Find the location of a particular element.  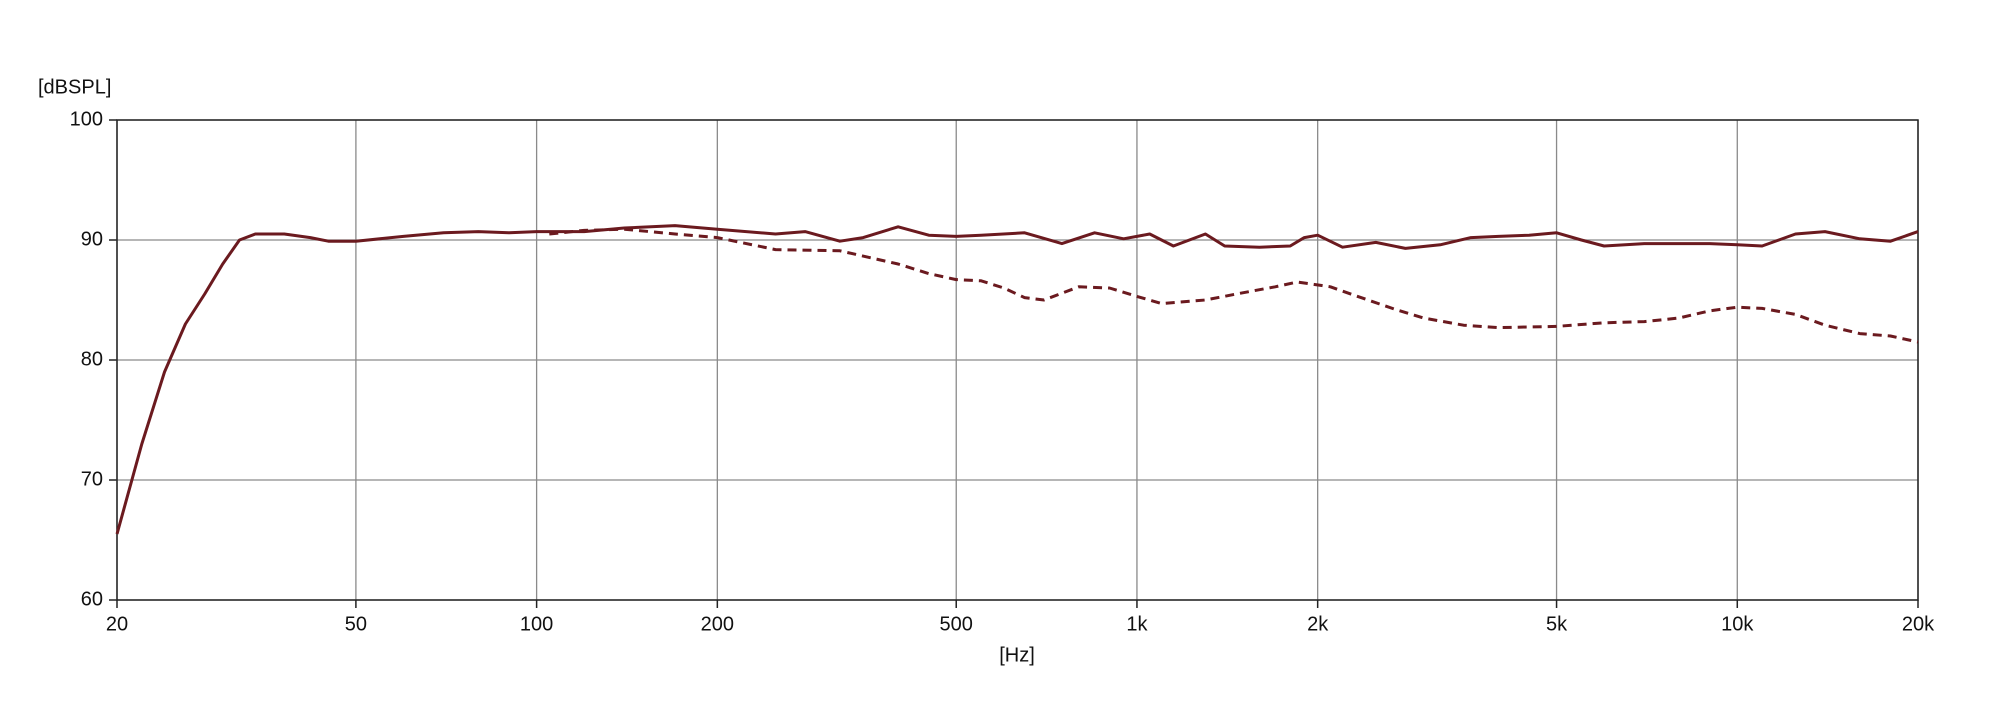

x-tick-label: 5k is located at coordinates (1557, 624).